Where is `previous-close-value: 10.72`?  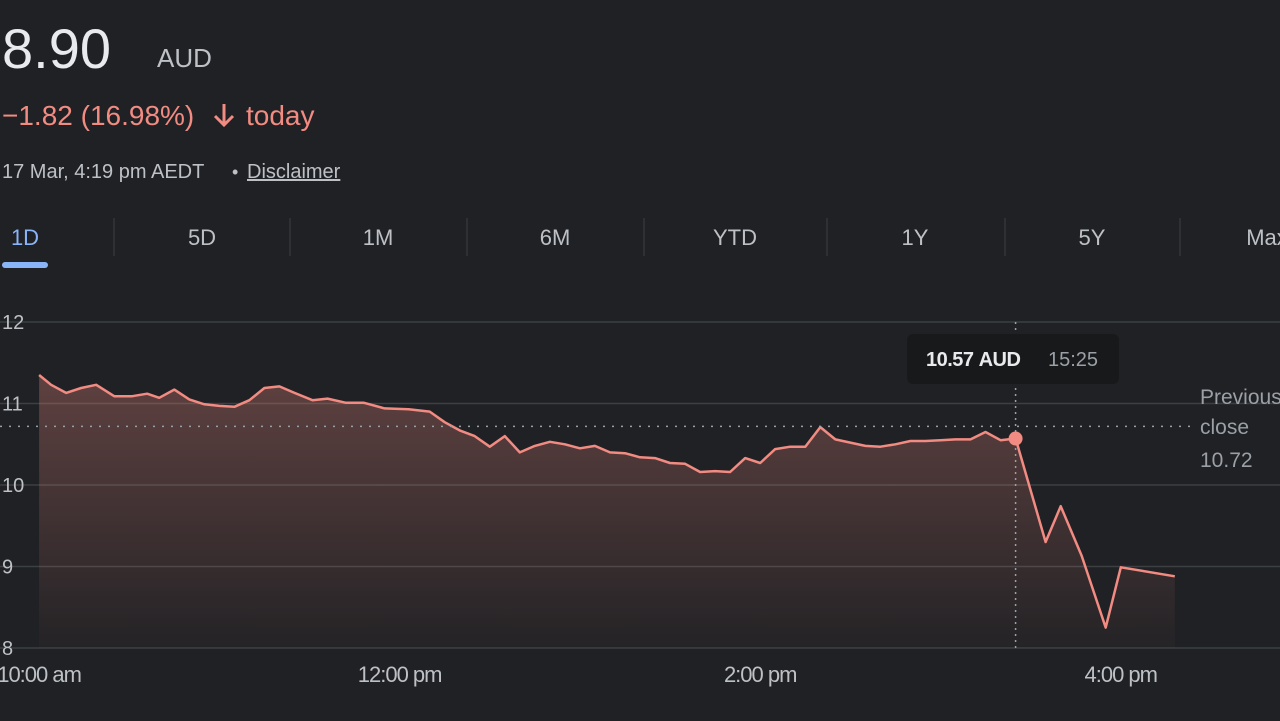 previous-close-value: 10.72 is located at coordinates (1226, 460).